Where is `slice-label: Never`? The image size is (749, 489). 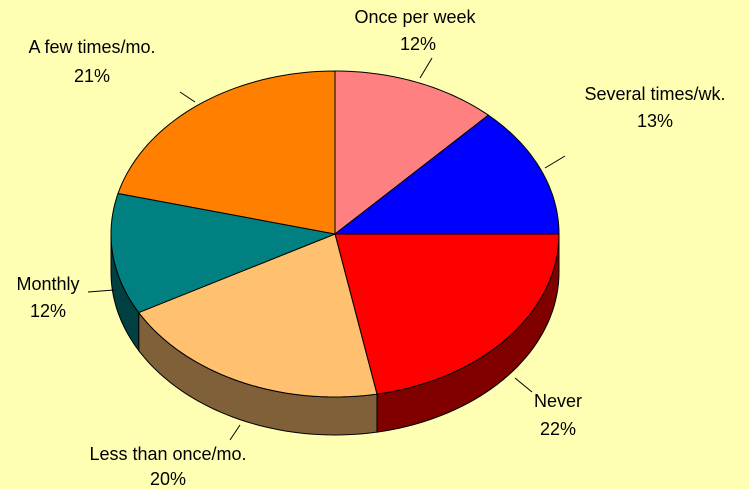 slice-label: Never is located at coordinates (558, 401).